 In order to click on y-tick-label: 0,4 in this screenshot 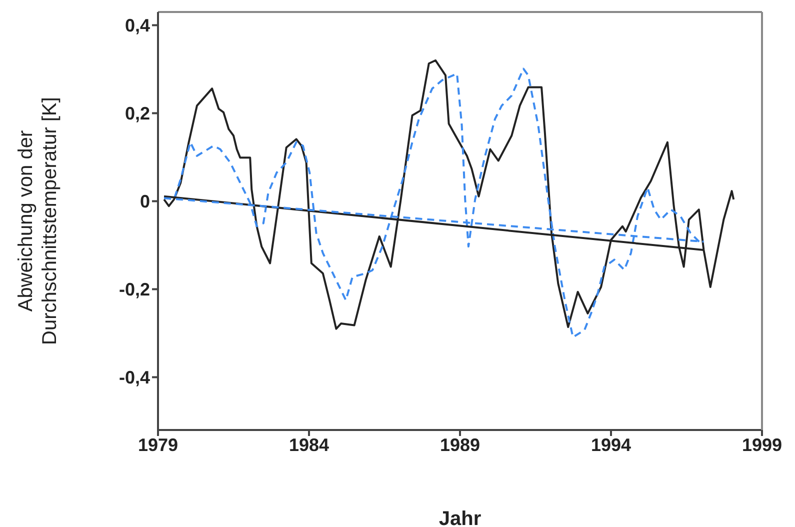, I will do `click(137, 26)`.